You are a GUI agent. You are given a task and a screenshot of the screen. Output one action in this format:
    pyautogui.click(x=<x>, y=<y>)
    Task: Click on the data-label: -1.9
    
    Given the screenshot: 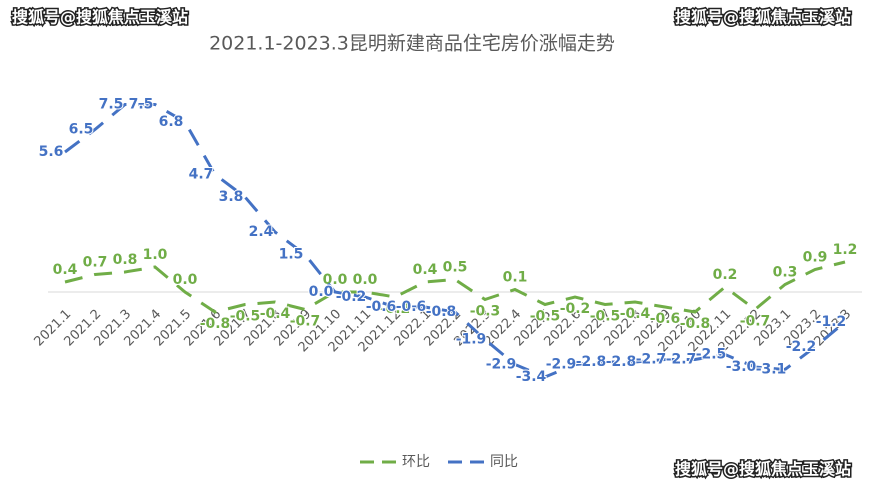 What is the action you would take?
    pyautogui.click(x=471, y=340)
    